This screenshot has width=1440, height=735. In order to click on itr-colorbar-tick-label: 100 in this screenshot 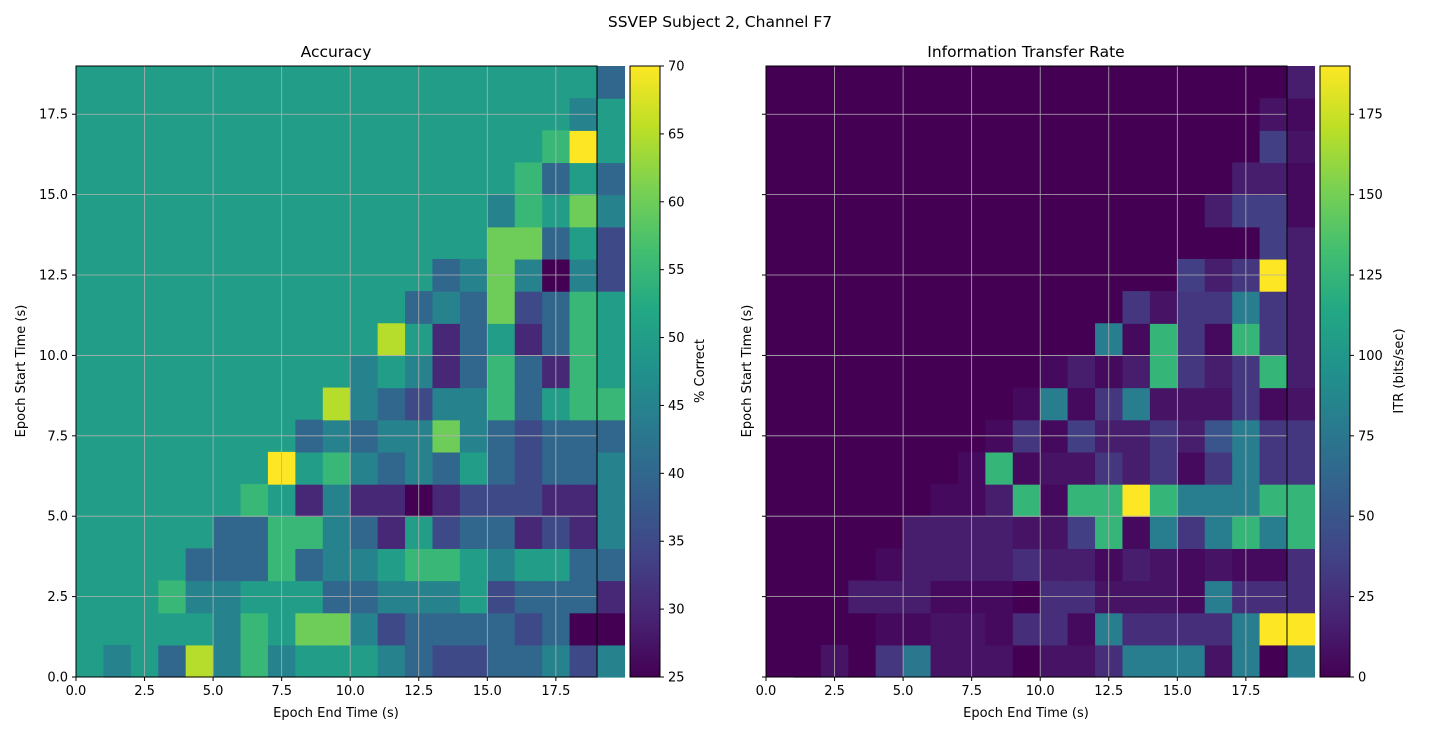, I will do `click(1370, 356)`.